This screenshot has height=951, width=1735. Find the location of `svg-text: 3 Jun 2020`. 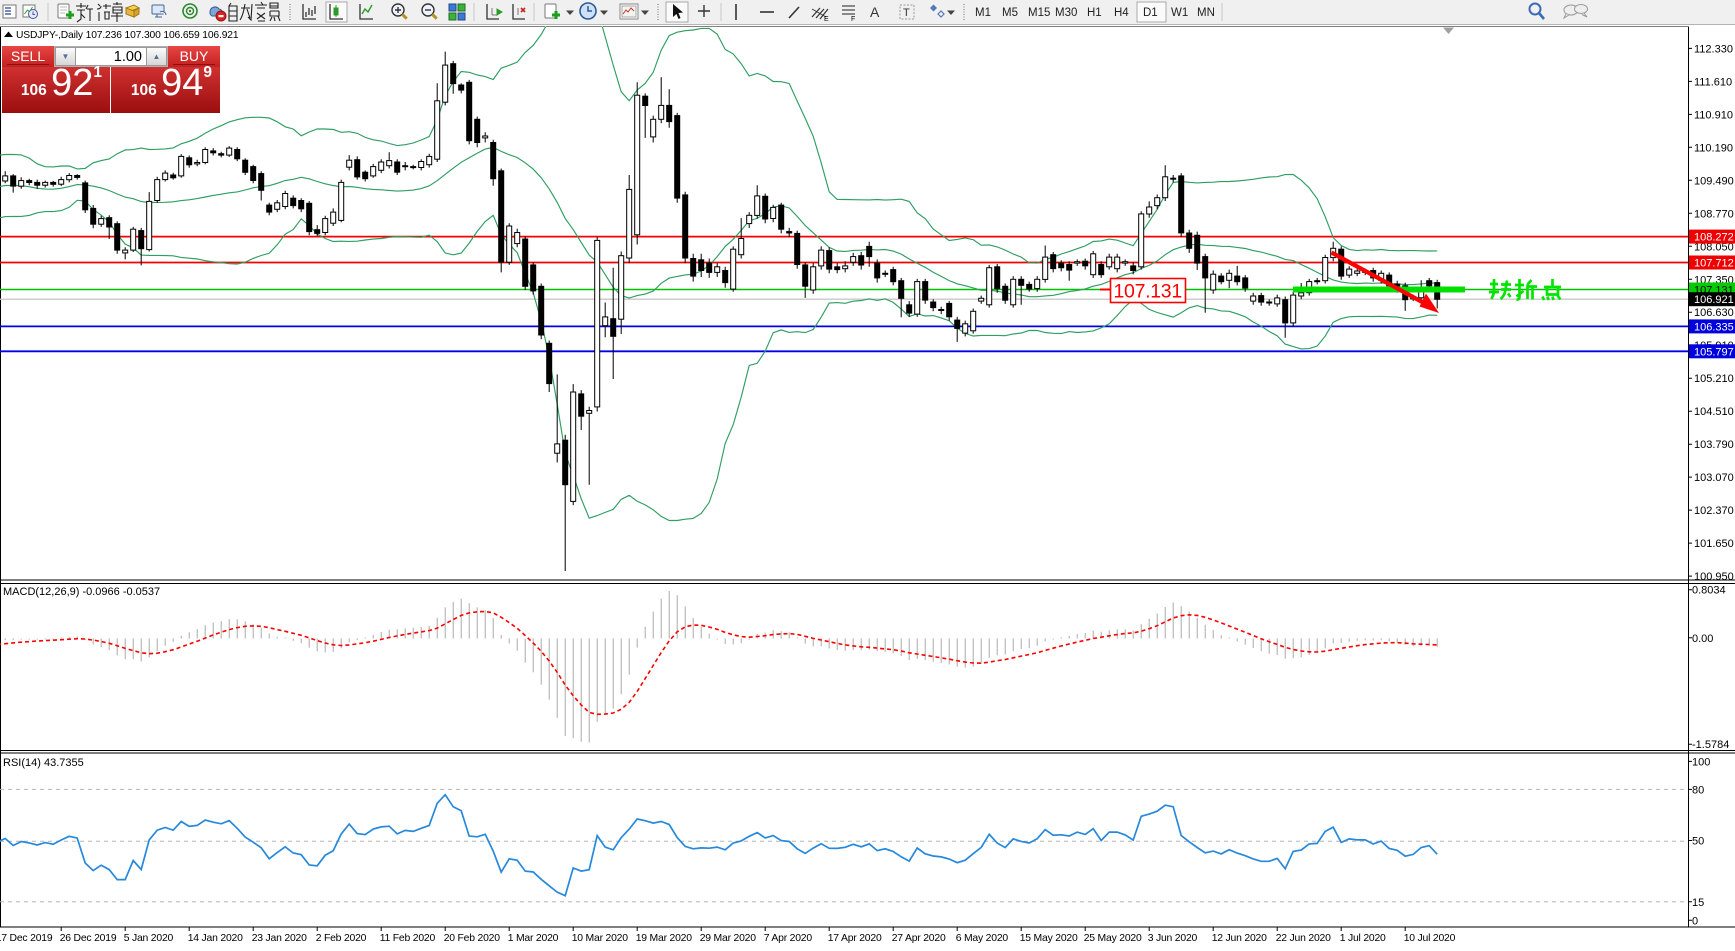

svg-text: 3 Jun 2020 is located at coordinates (1173, 938).